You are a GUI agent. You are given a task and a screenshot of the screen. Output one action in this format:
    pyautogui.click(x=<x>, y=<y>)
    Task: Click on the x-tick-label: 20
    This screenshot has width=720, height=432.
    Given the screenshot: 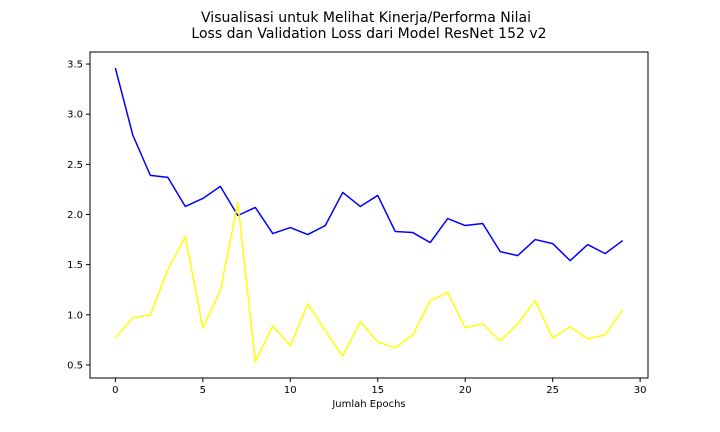 What is the action you would take?
    pyautogui.click(x=465, y=390)
    